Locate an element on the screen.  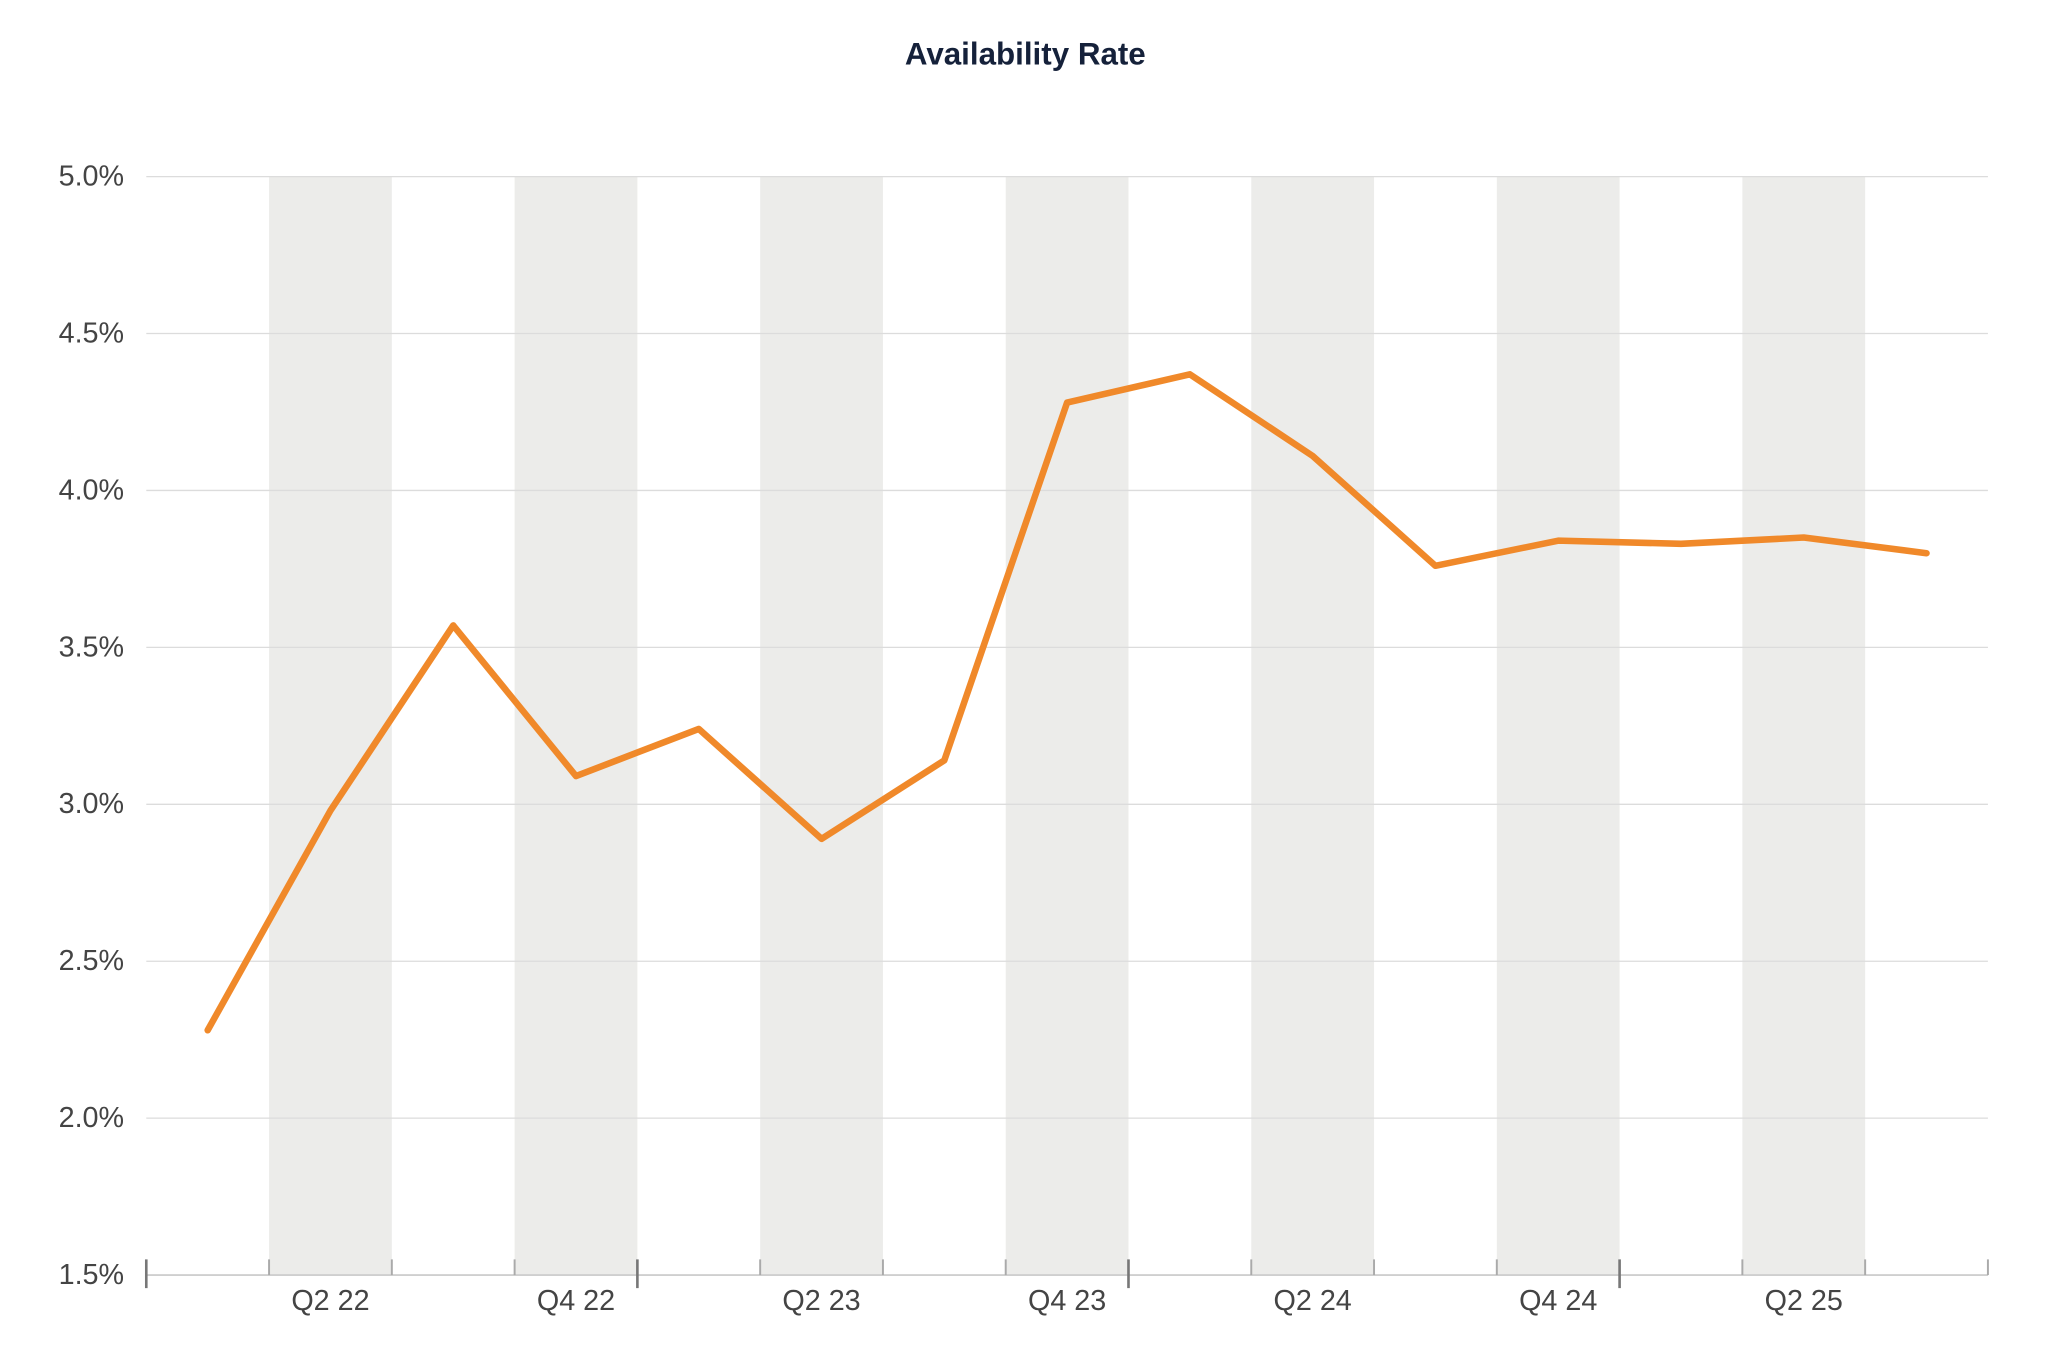
x-tick-label: Q4 23 is located at coordinates (1067, 1301).